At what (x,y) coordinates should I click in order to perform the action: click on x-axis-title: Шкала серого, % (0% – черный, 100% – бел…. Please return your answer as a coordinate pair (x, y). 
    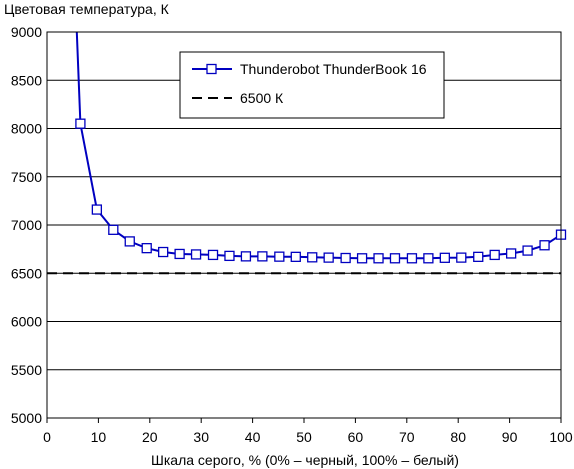
    Looking at the image, I should click on (305, 460).